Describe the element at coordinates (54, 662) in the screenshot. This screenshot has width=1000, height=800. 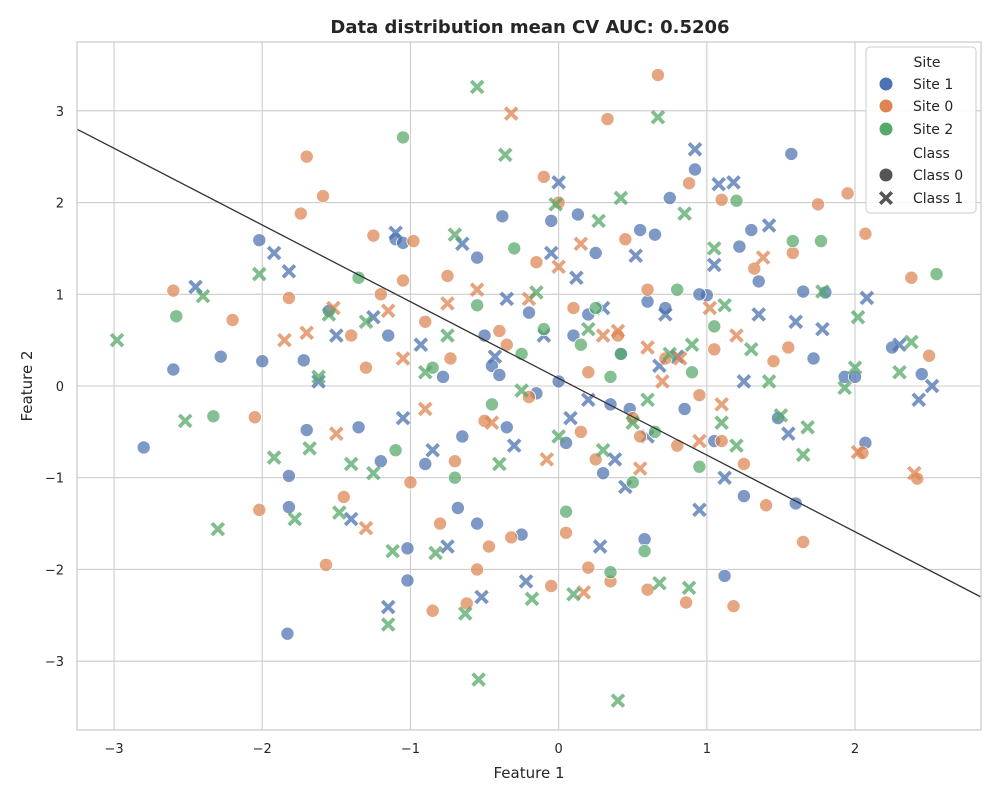
I see `y-tick-label: −3` at that location.